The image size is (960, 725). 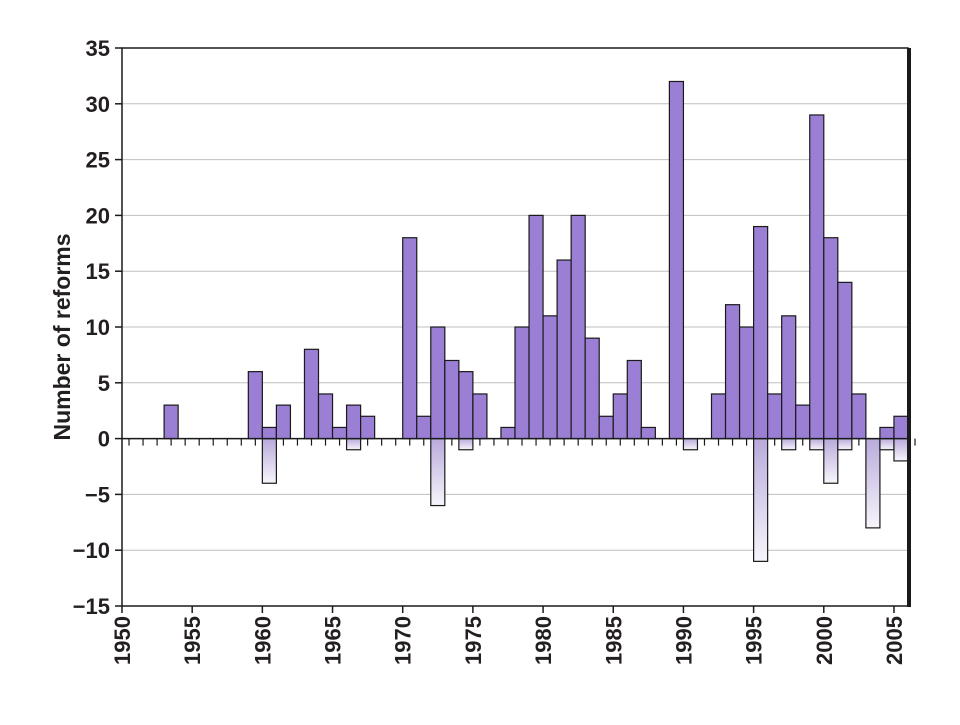 I want to click on x-tick-label: 1990, so click(x=683, y=640).